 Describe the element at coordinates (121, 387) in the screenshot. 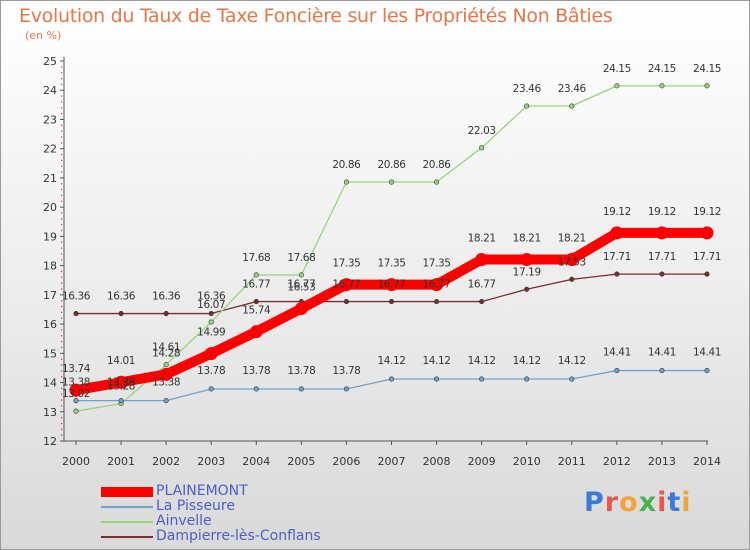

I see `data-label: 13.28` at that location.